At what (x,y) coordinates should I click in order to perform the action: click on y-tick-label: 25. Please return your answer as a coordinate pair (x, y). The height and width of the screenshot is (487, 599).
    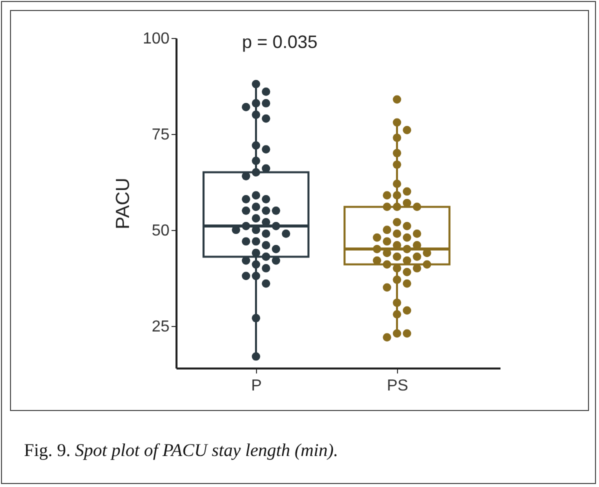
    Looking at the image, I should click on (161, 327).